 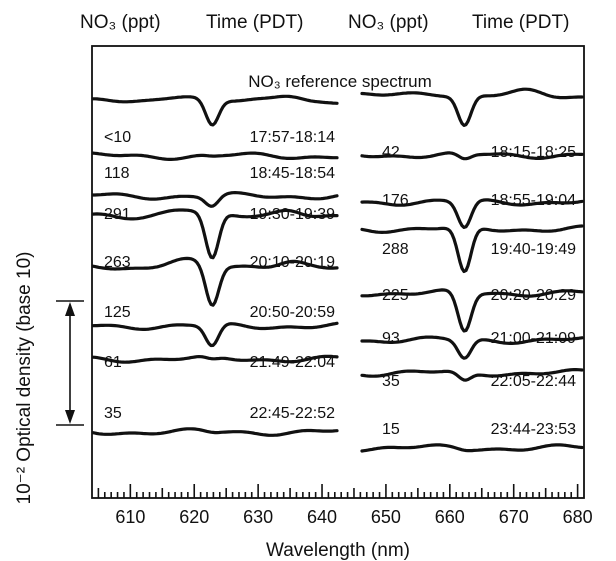 I want to click on spectrum-time-label: 18:45-18:54, so click(x=293, y=173).